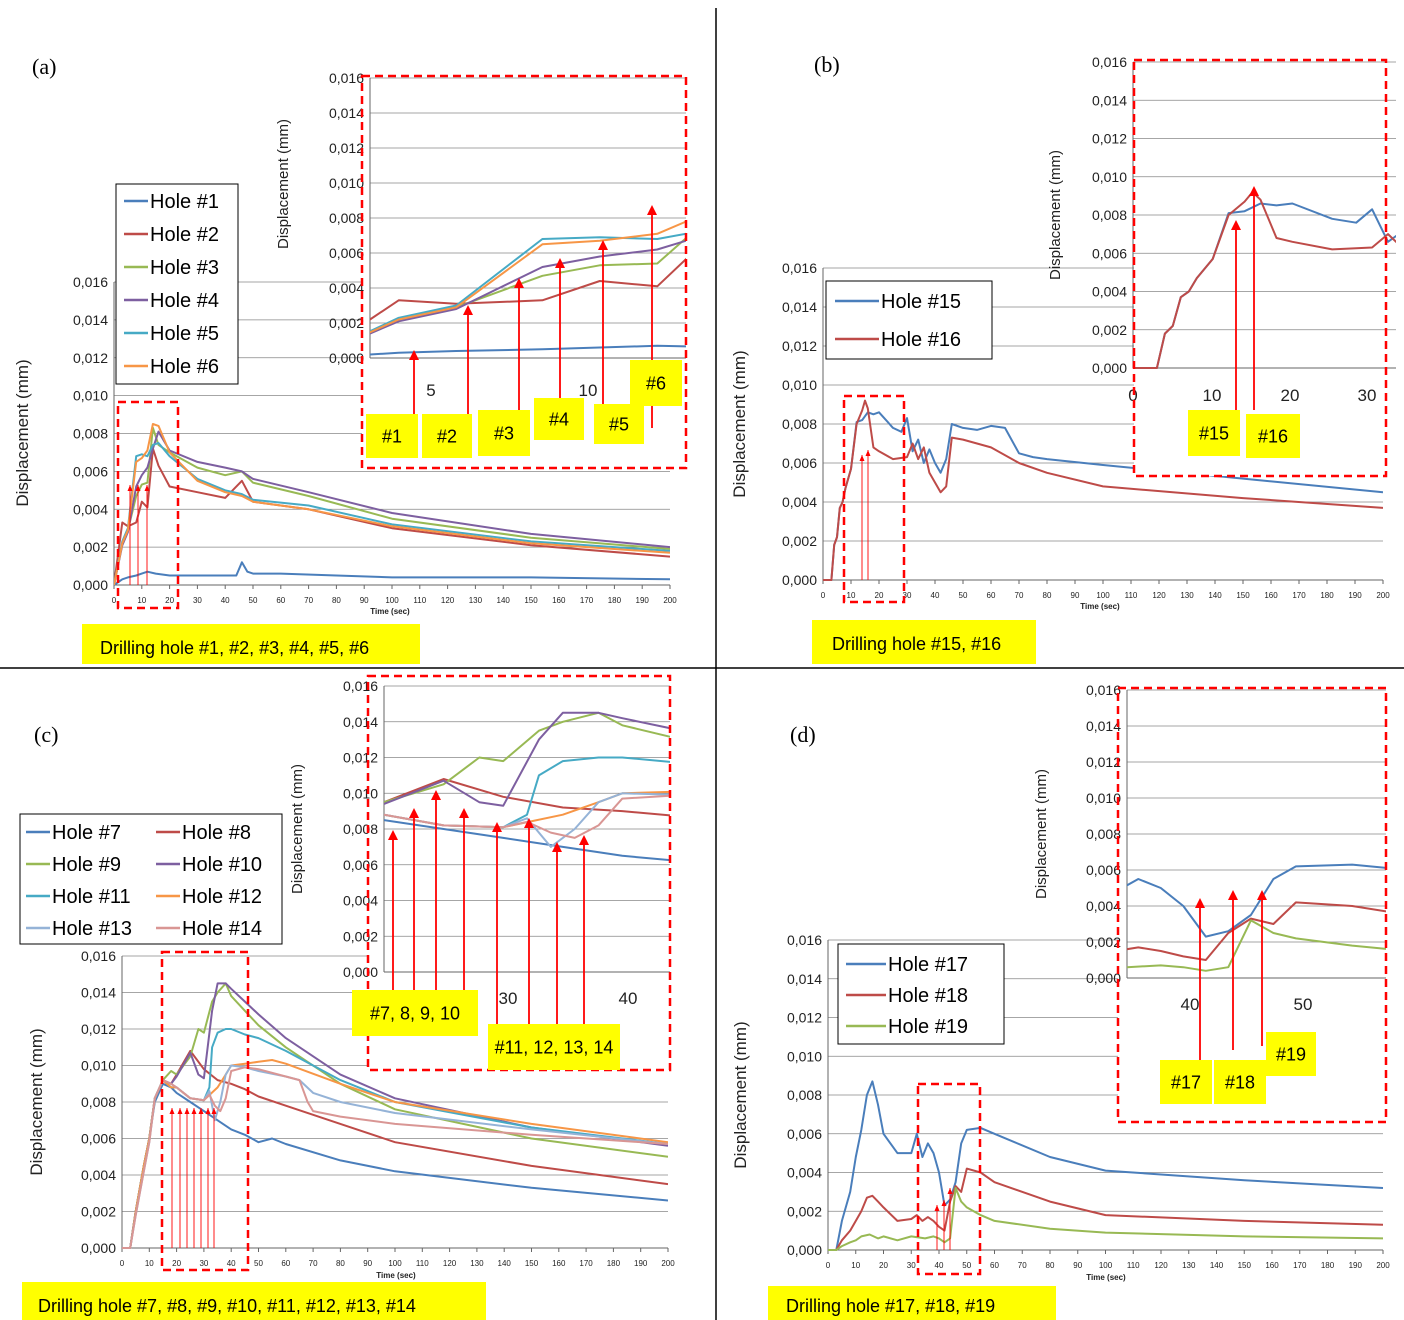 This screenshot has width=1404, height=1320. What do you see at coordinates (1356, 1265) in the screenshot?
I see `x-tick-label: 190` at bounding box center [1356, 1265].